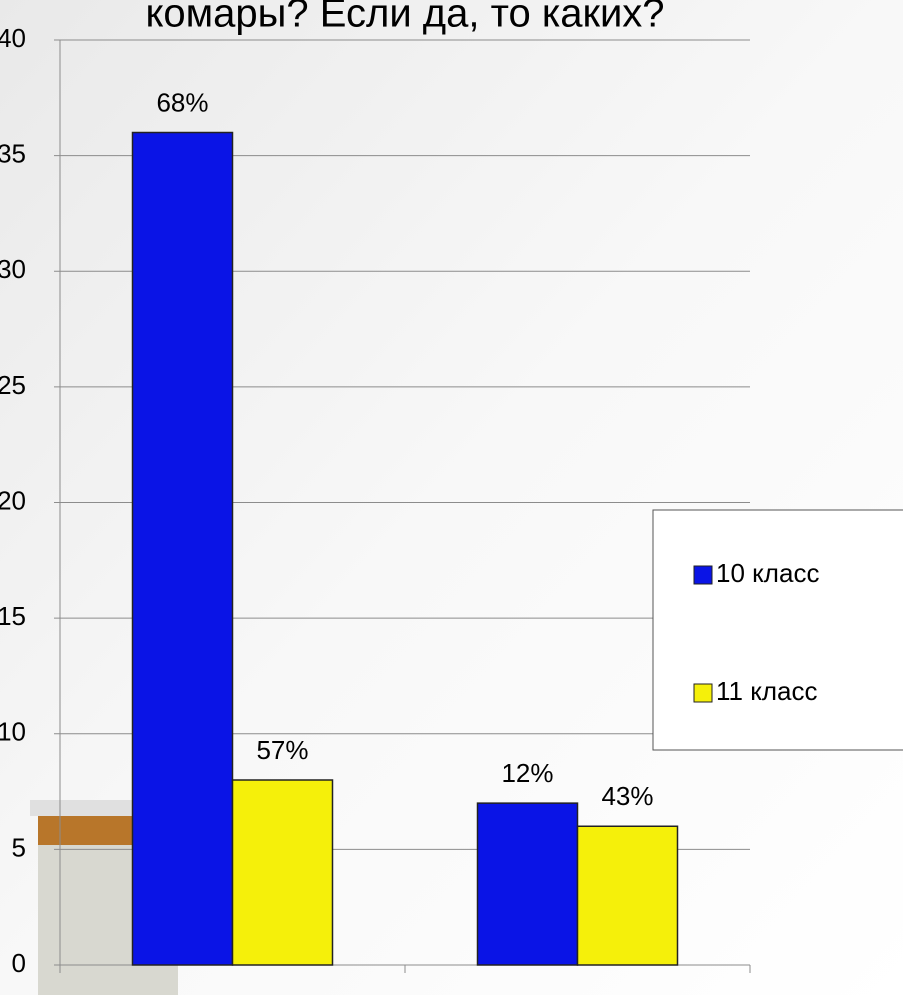 This screenshot has width=903, height=995. What do you see at coordinates (13, 732) in the screenshot?
I see `y-tick-label: 10` at bounding box center [13, 732].